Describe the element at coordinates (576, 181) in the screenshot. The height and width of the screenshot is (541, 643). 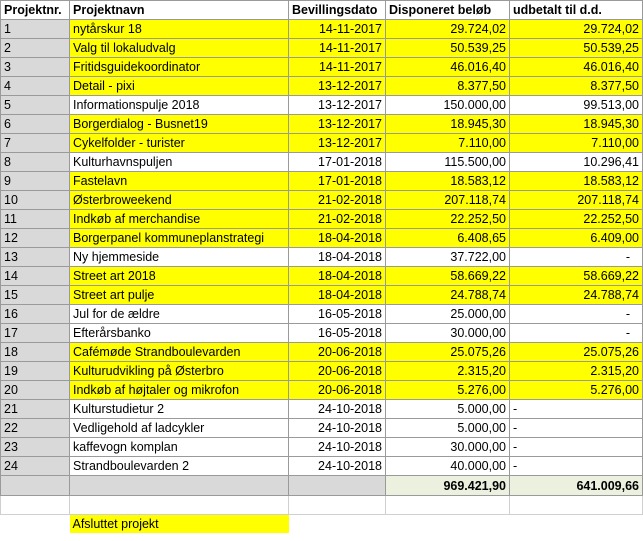
I see `udbetalt-cell: 18.583,12` at that location.